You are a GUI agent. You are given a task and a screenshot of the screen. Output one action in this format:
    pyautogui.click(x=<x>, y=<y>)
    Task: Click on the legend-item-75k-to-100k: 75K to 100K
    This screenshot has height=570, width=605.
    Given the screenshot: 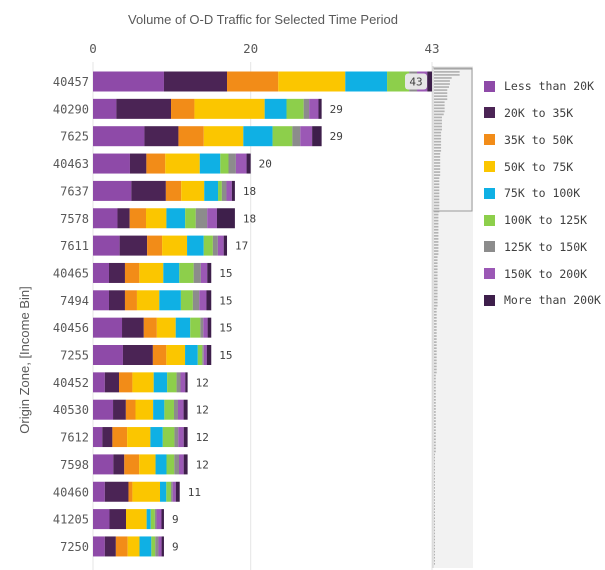 What is the action you would take?
    pyautogui.click(x=542, y=193)
    